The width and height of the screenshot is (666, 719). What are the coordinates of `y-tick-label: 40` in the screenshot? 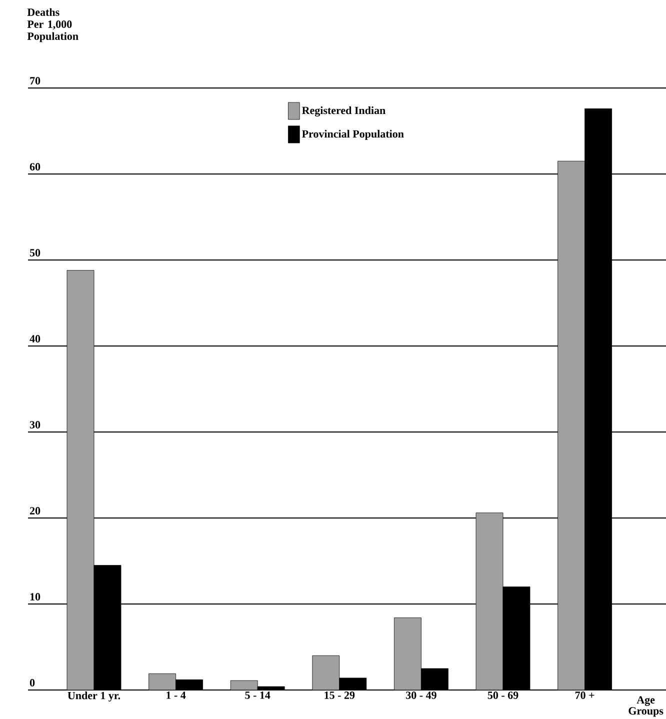 It's located at (35, 338).